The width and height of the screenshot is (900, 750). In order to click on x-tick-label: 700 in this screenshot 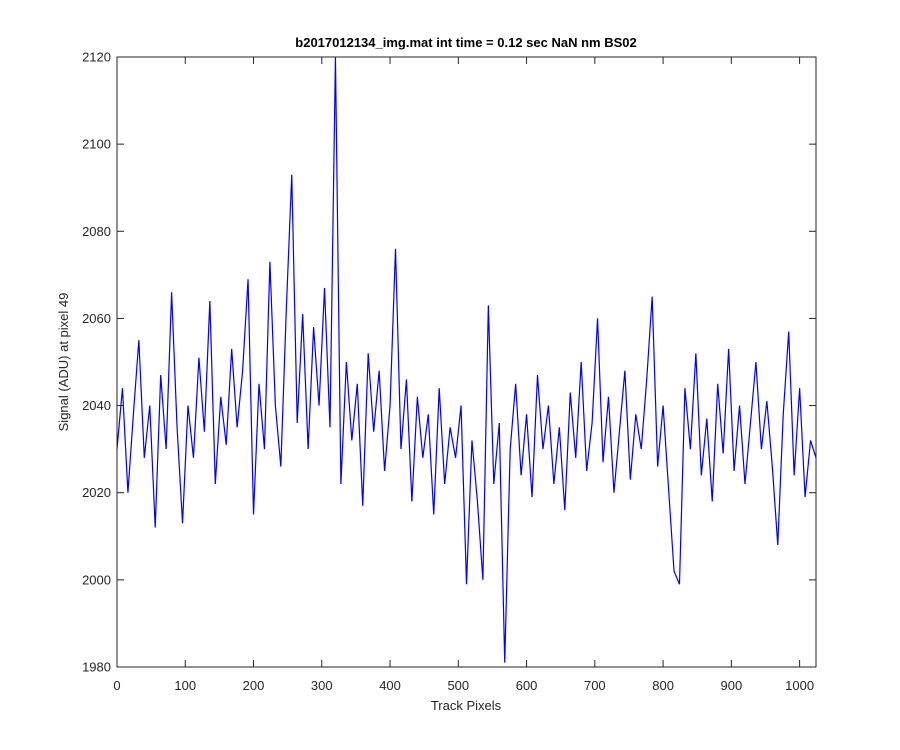, I will do `click(595, 685)`.